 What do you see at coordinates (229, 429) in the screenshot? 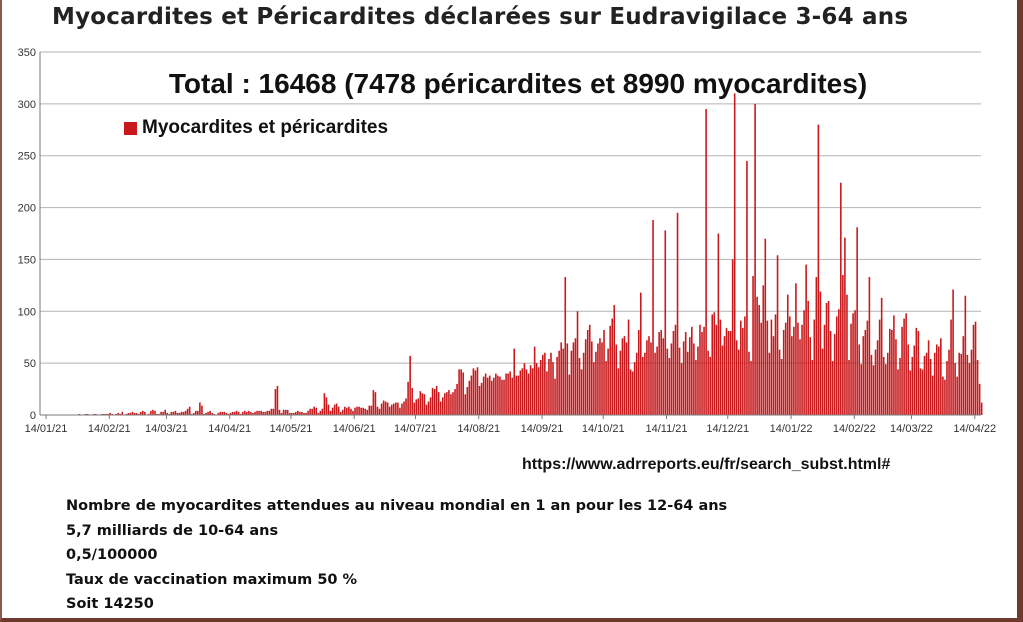
I see `x-tick-label: 14/04/21` at bounding box center [229, 429].